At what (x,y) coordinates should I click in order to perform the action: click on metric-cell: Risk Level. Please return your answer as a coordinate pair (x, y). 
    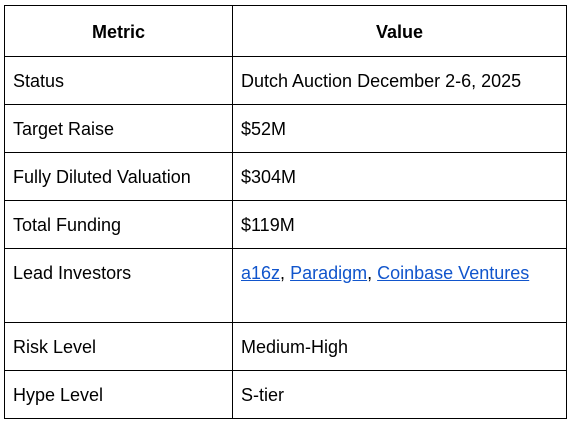
    Looking at the image, I should click on (118, 346).